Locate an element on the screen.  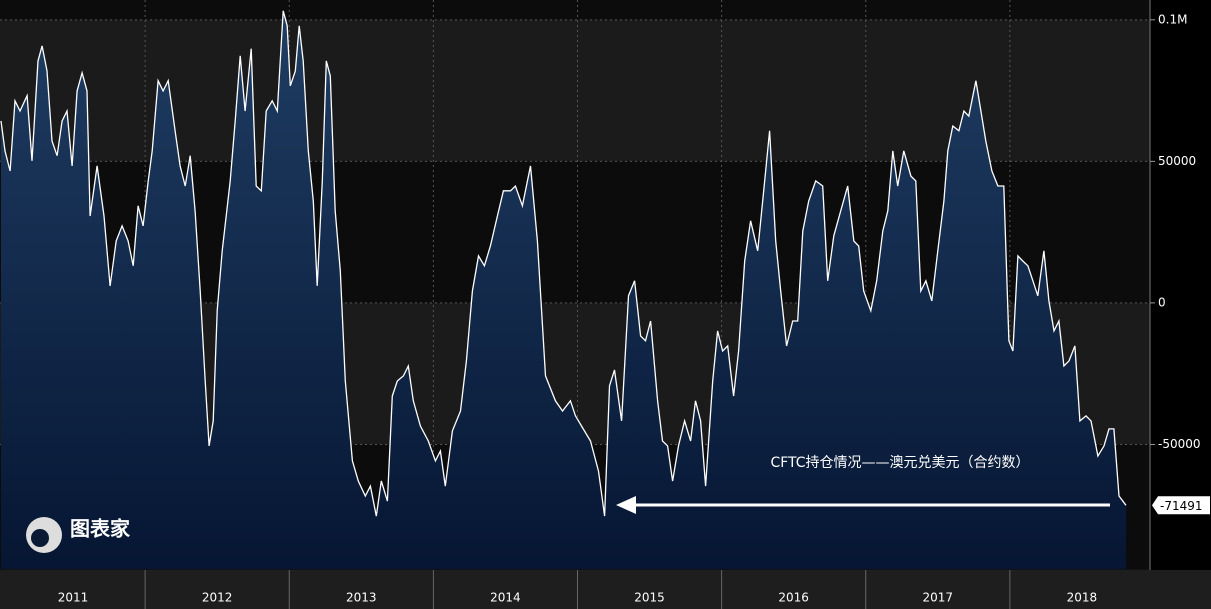
y-tick-label: 0.1M is located at coordinates (1172, 19).